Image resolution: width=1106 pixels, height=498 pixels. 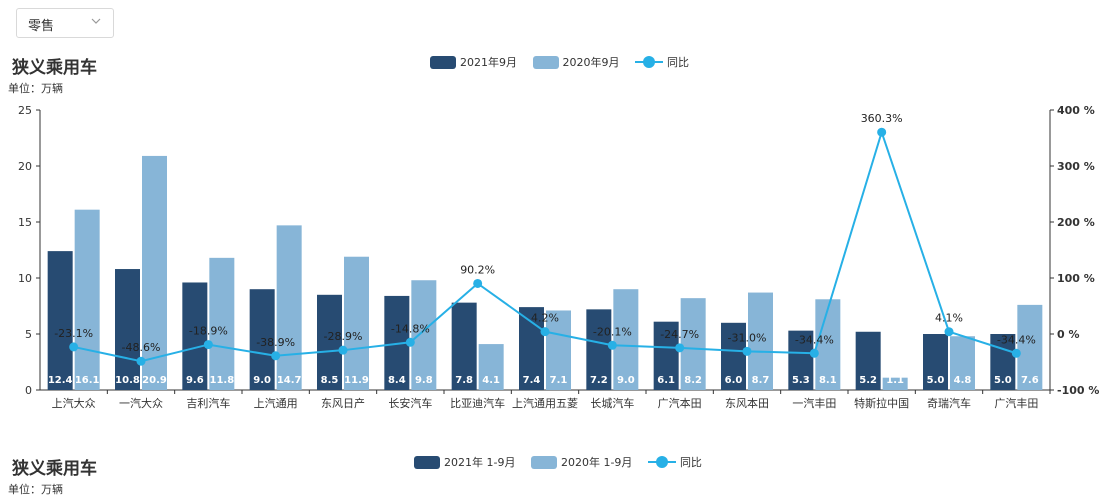 What do you see at coordinates (1078, 390) in the screenshot?
I see `y2-tick-label: -100 %` at bounding box center [1078, 390].